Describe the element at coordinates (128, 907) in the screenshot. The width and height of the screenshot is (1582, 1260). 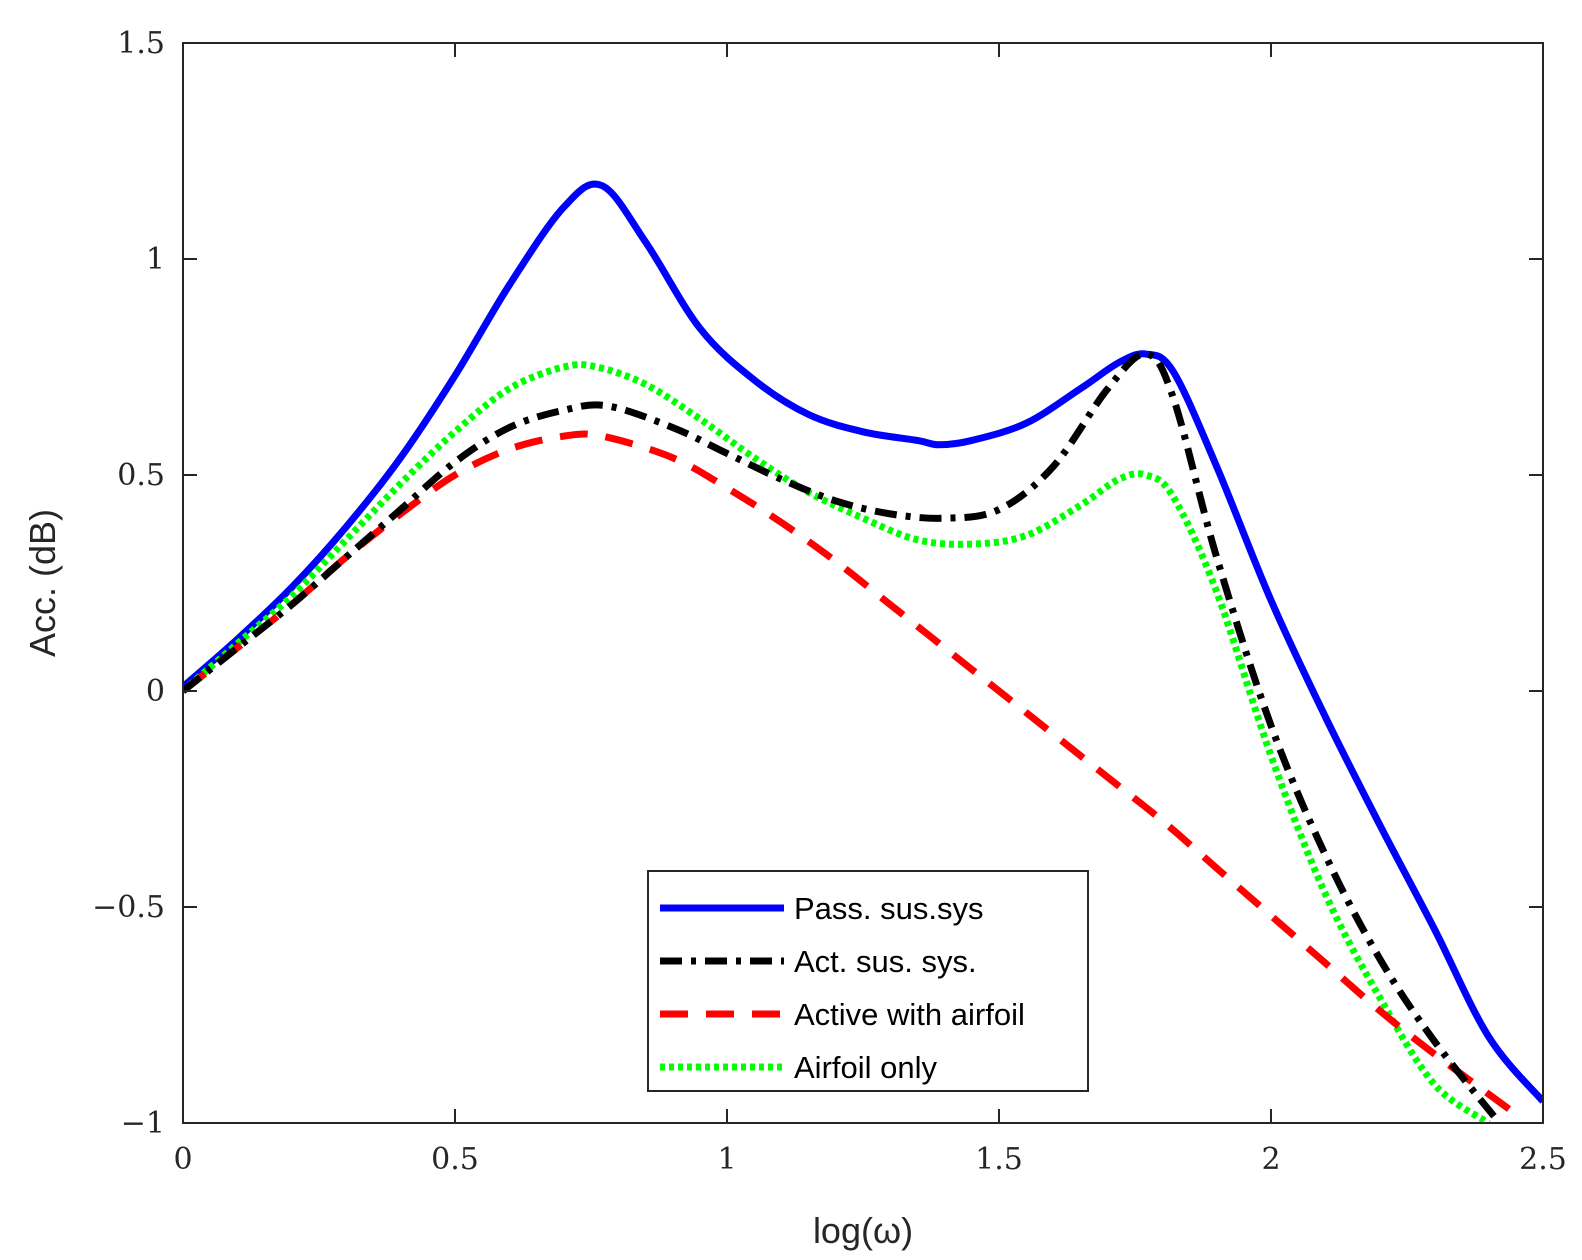
I see `y-tick-label: −0.5` at that location.